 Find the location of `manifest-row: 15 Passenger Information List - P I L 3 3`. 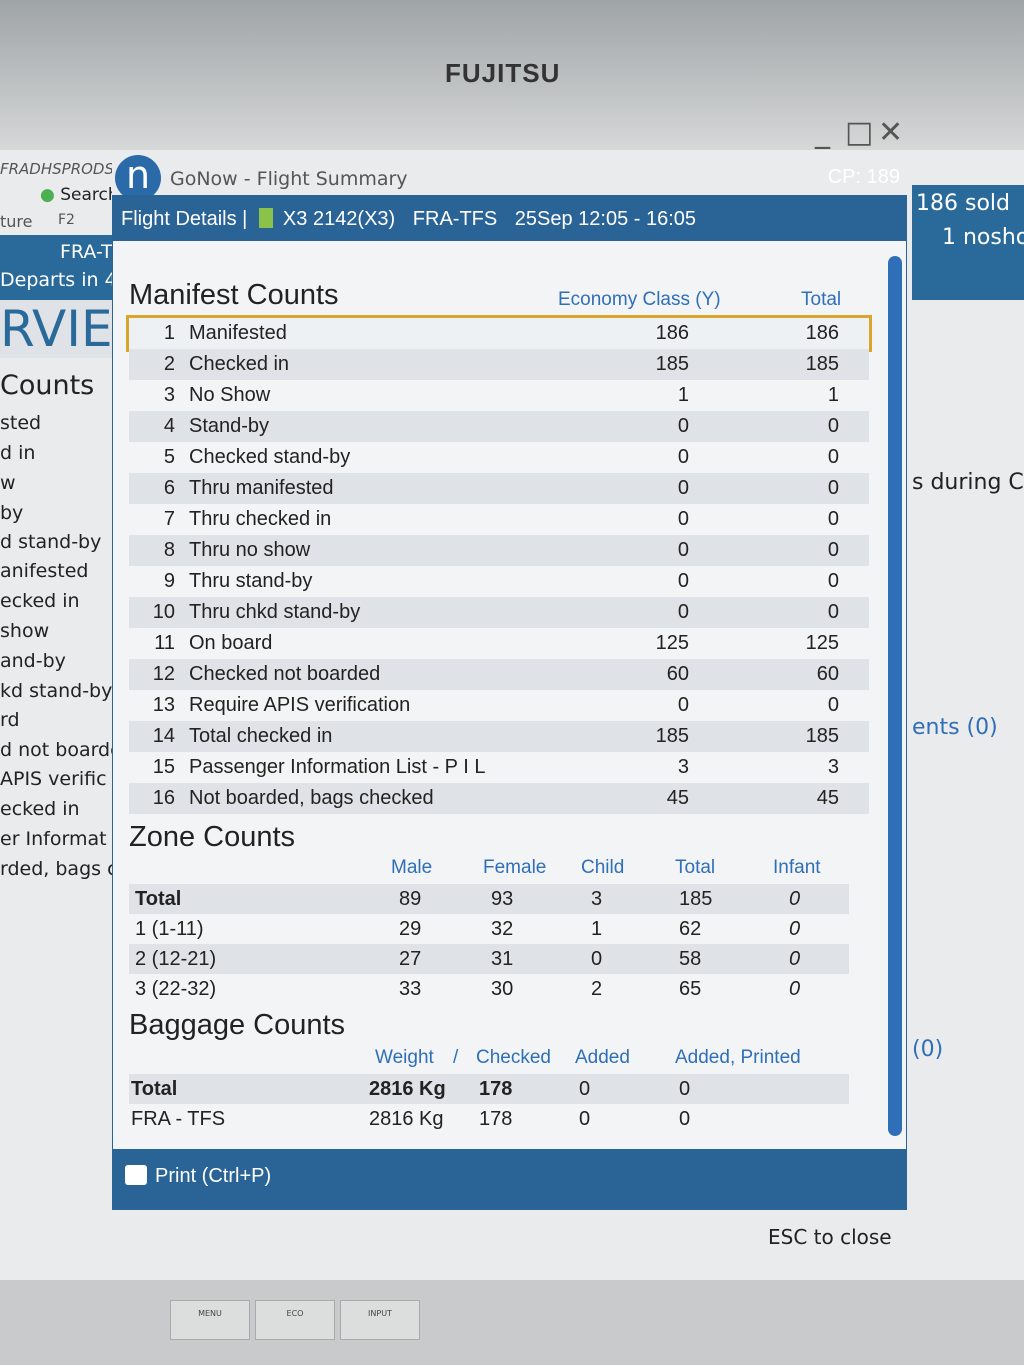

manifest-row: 15 Passenger Information List - P I L 3 3 is located at coordinates (499, 767).